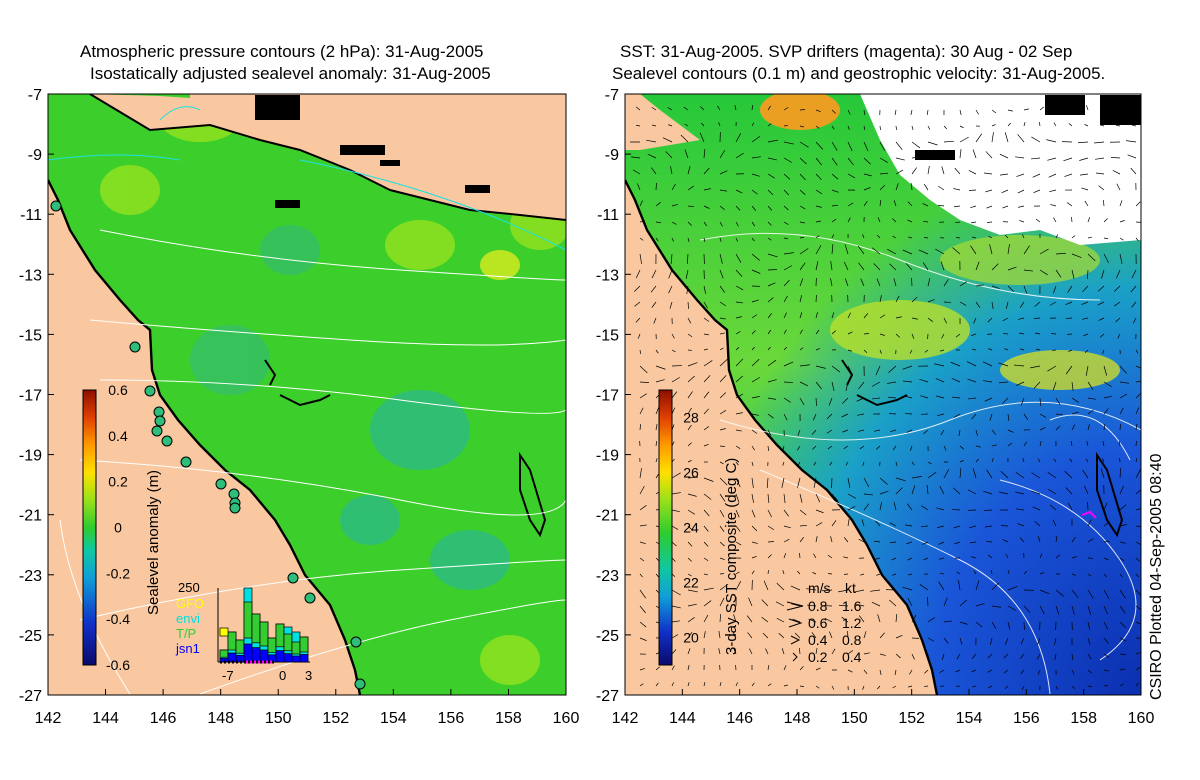  What do you see at coordinates (30, 456) in the screenshot?
I see `lat-tick-label: -19` at bounding box center [30, 456].